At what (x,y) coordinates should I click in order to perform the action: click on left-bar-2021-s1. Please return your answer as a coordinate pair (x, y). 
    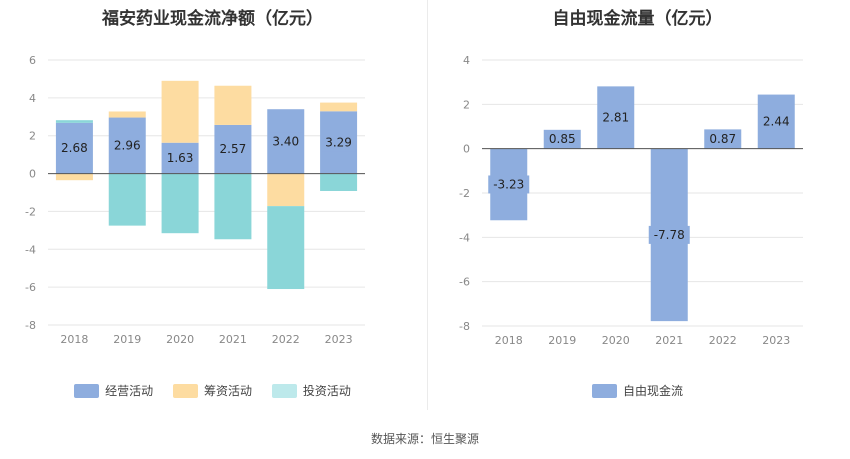
    Looking at the image, I should click on (233, 105).